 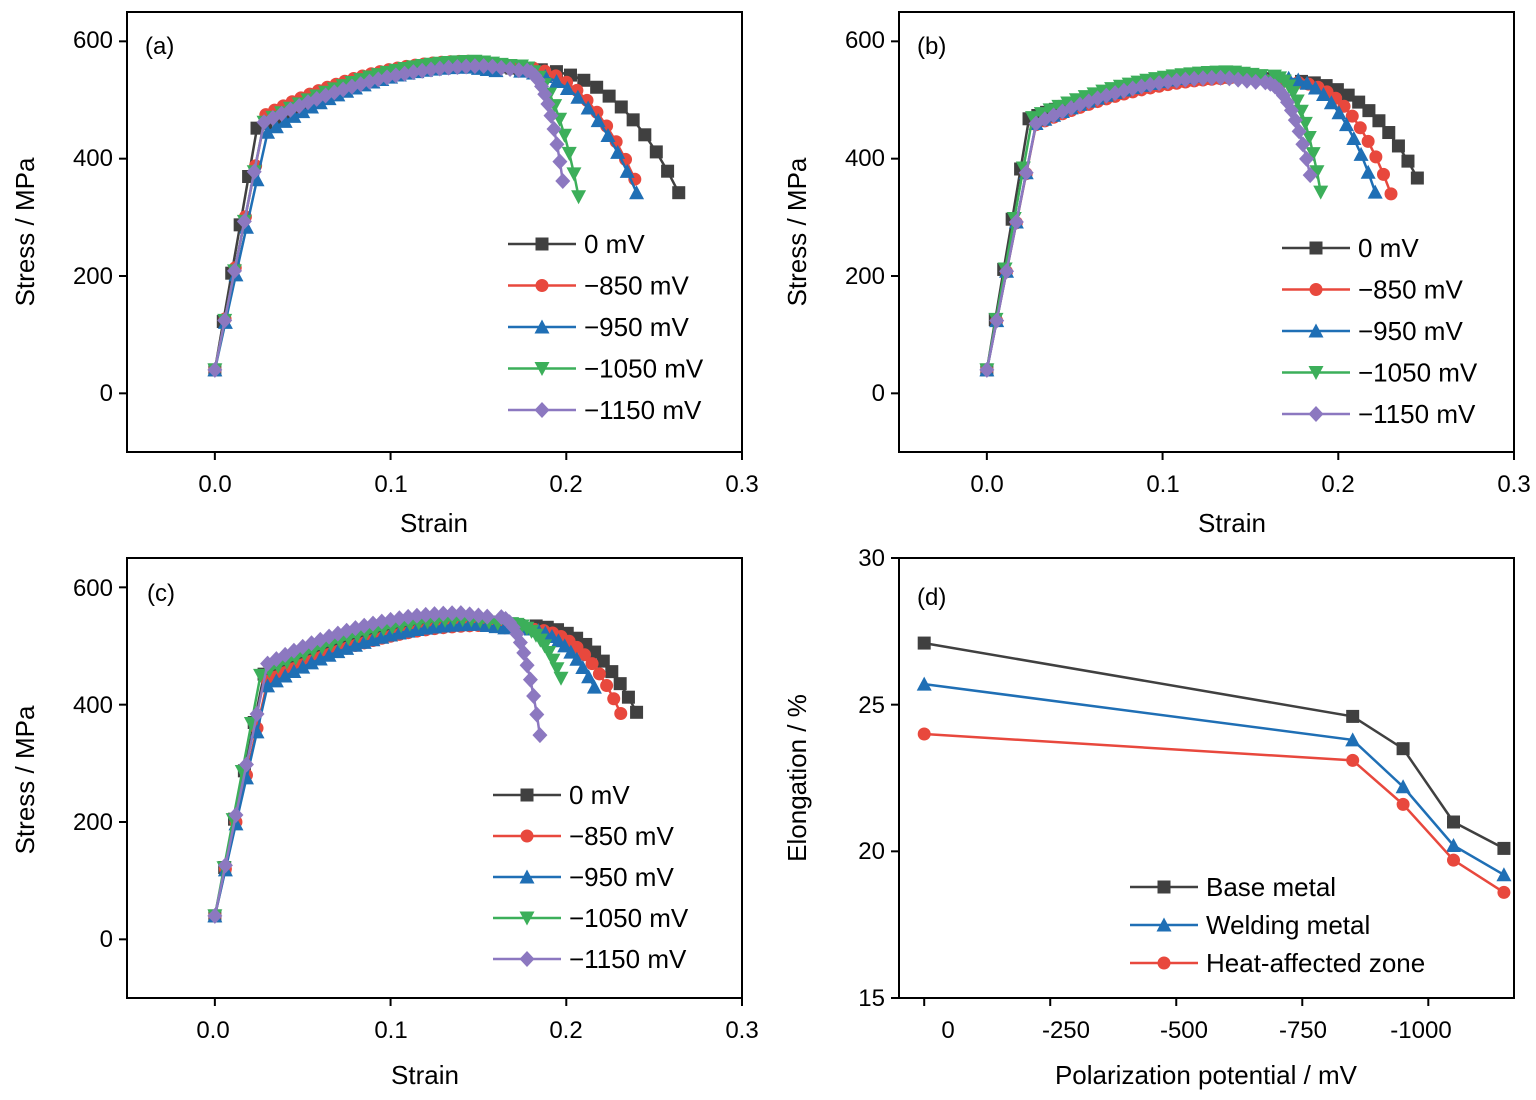 What do you see at coordinates (871, 851) in the screenshot?
I see `panel-d-ytick-1: 20` at bounding box center [871, 851].